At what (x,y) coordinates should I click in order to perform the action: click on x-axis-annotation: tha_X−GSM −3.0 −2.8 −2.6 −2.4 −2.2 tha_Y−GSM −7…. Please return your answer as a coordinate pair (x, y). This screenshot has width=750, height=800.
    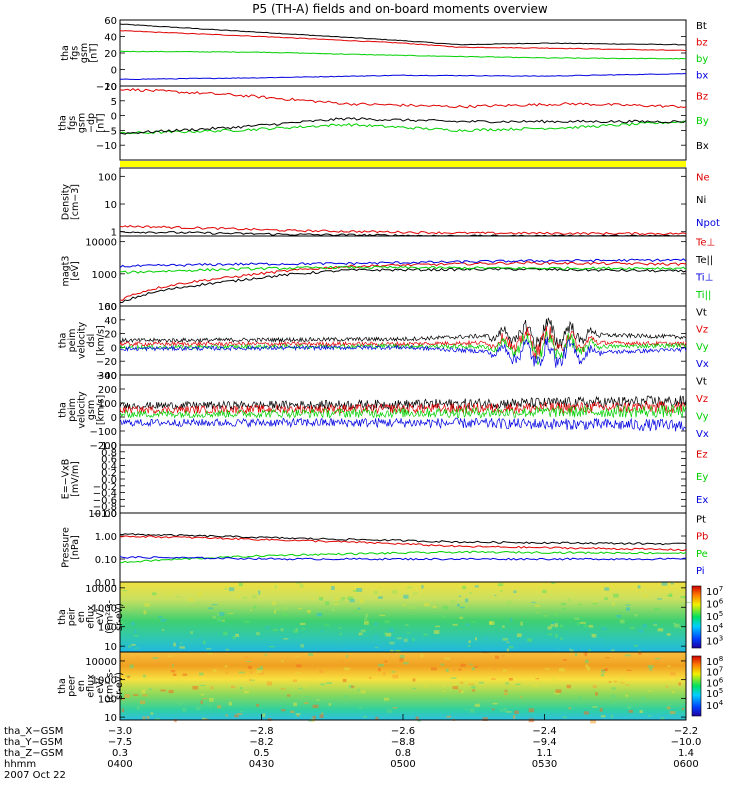
    Looking at the image, I should click on (352, 747).